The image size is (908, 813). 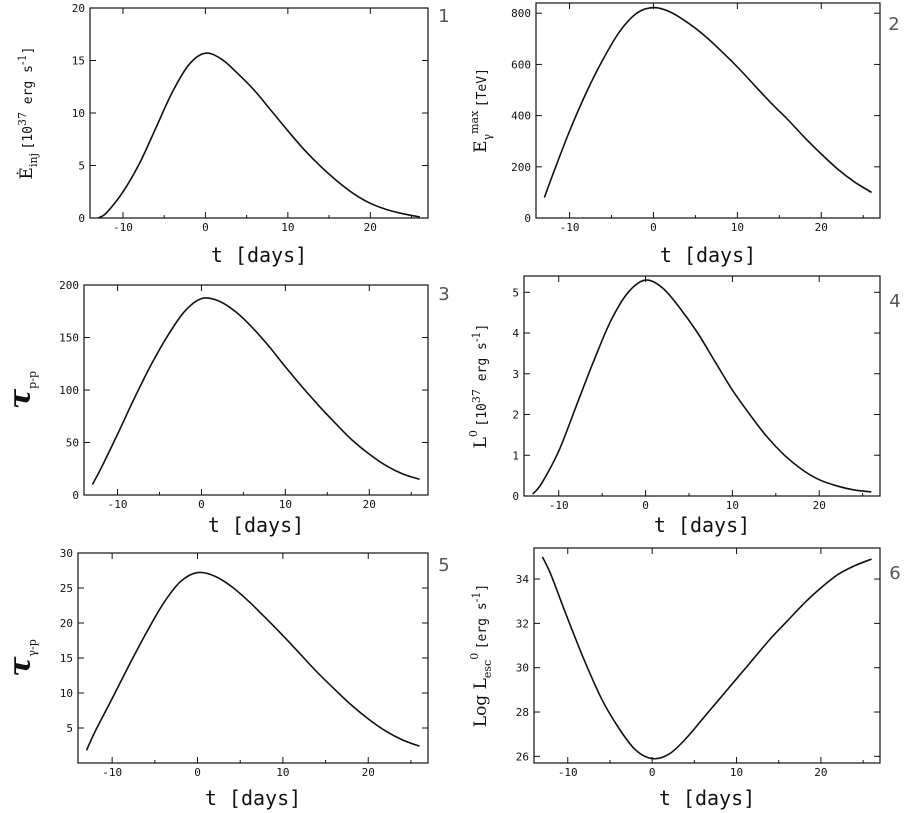 I want to click on ylabel-sub: γ-p, so click(x=32, y=647).